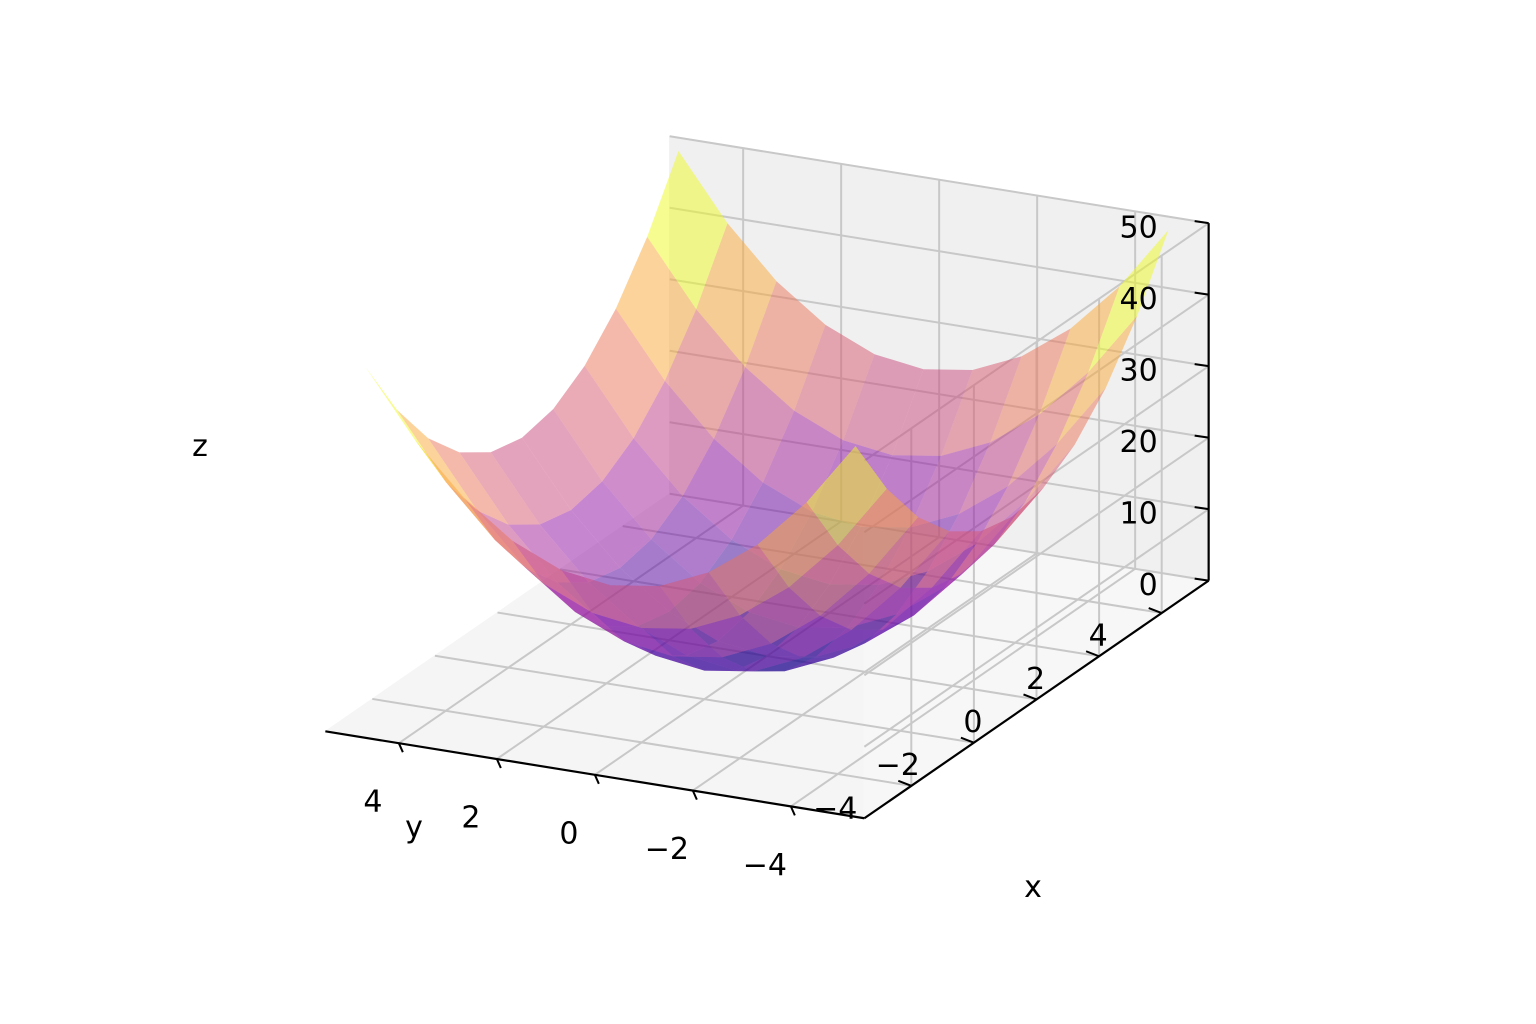 The image size is (1536, 1024). What do you see at coordinates (372, 802) in the screenshot?
I see `x-tick-label: 4` at bounding box center [372, 802].